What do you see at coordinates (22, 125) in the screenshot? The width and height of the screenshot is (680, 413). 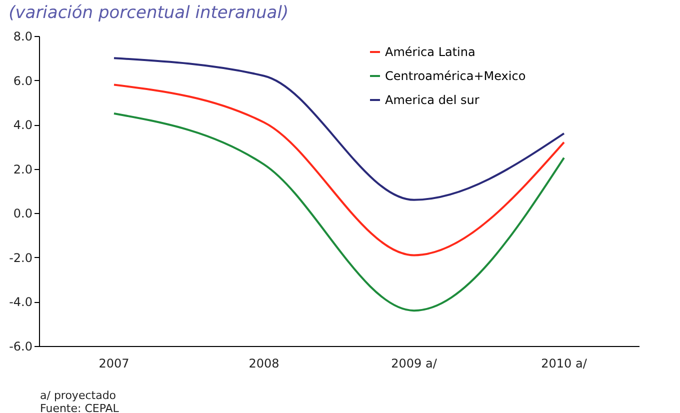 I see `y-tick-label: 4.0` at bounding box center [22, 125].